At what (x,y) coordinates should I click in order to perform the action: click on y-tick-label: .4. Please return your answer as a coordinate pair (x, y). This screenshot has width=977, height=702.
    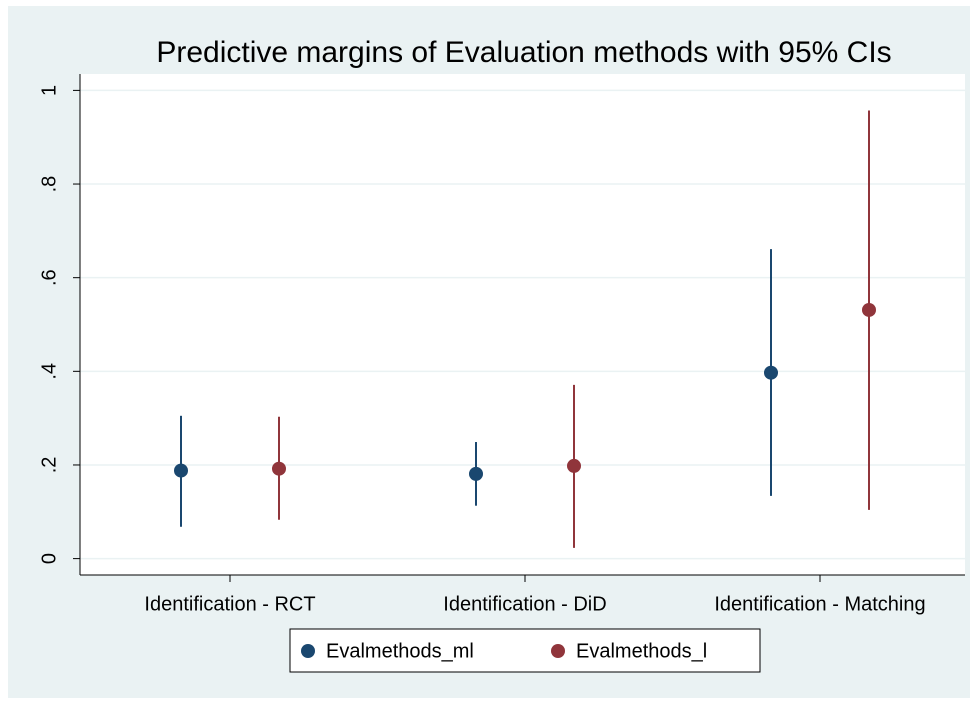
    Looking at the image, I should click on (49, 371).